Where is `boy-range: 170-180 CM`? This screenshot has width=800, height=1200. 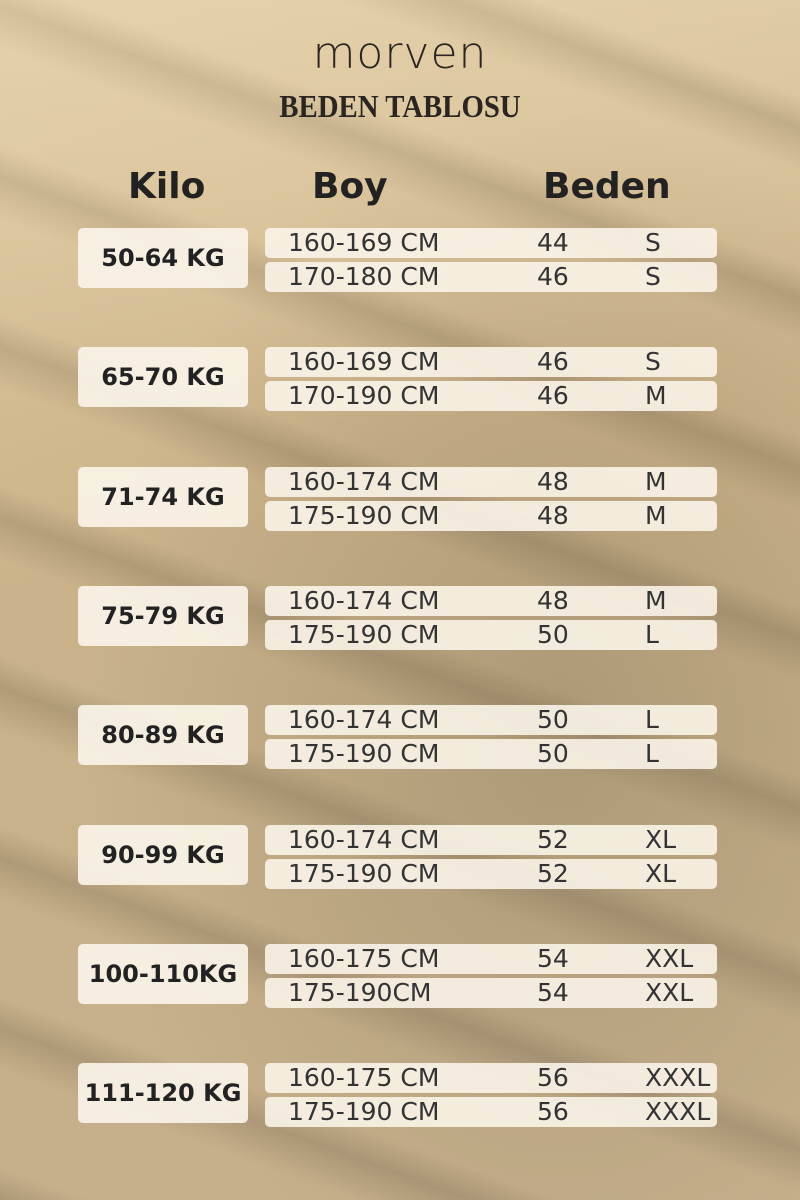
boy-range: 170-180 CM is located at coordinates (364, 276).